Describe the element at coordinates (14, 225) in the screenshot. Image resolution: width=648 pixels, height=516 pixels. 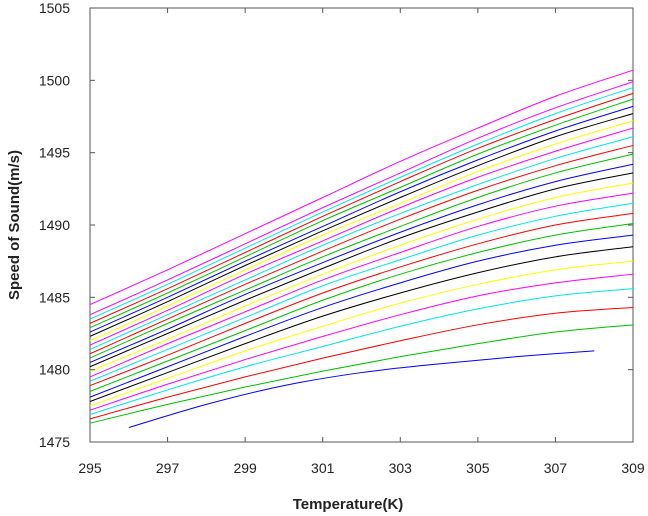
I see `y-axis-title: Speed of Sound(m/s)` at that location.